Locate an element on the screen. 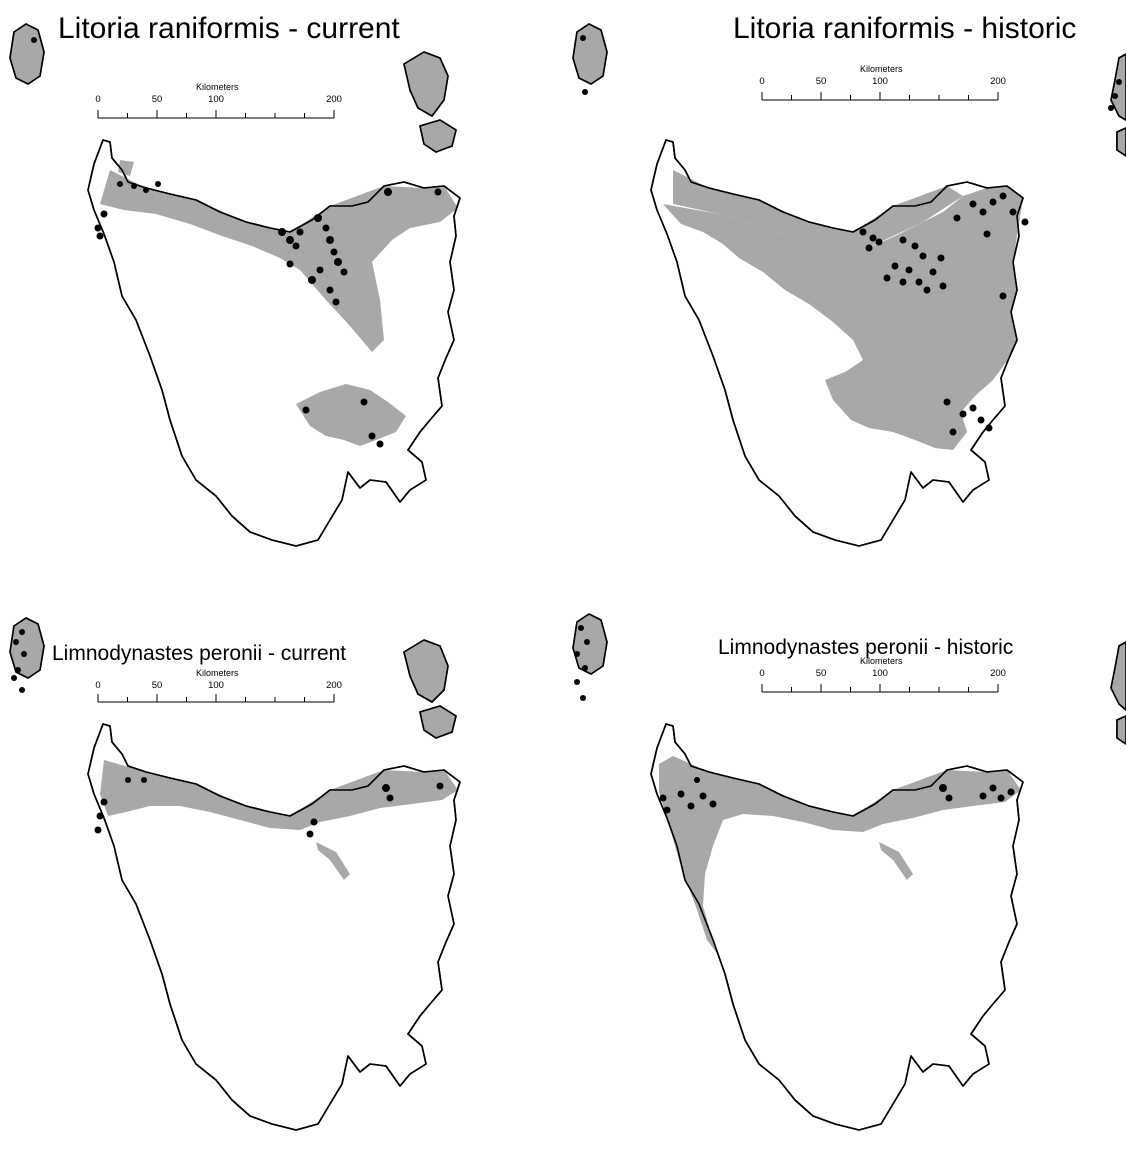 This screenshot has height=1168, width=1126. habitat-layer is located at coordinates (234, 235).